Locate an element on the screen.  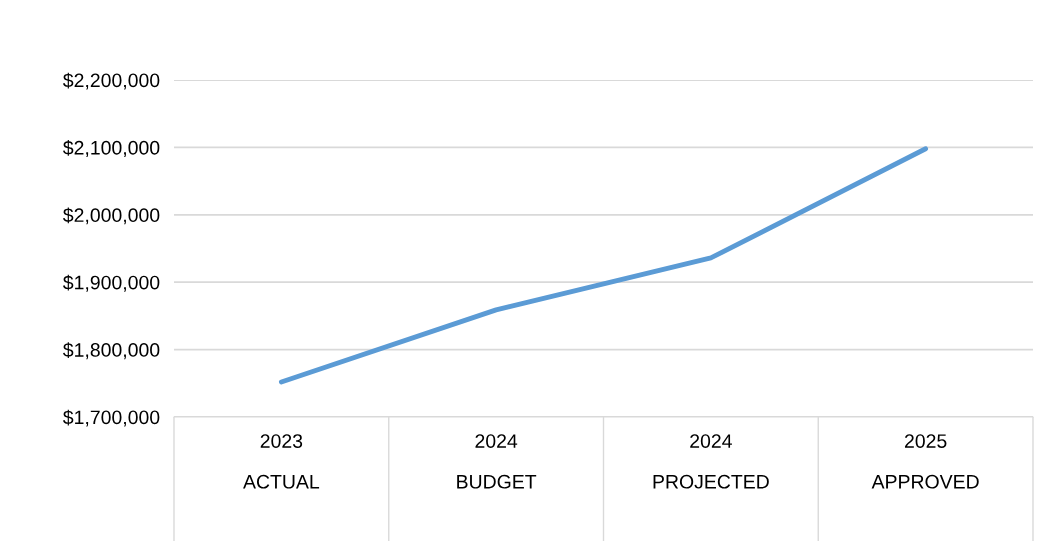
category-label: 2024 BUDGET is located at coordinates (497, 461).